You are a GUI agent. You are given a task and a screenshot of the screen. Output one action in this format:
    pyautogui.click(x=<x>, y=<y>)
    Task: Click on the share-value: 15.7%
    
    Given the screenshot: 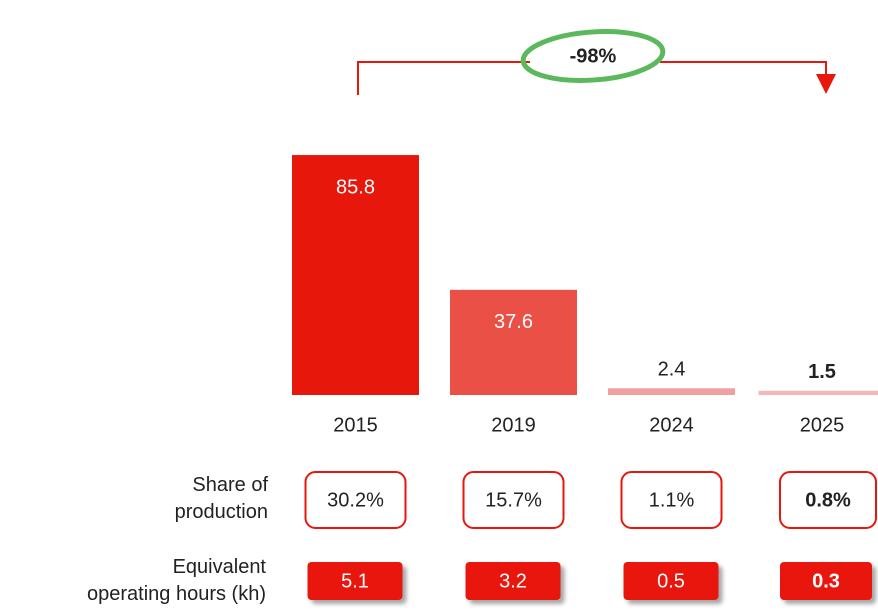 What is the action you would take?
    pyautogui.click(x=513, y=500)
    